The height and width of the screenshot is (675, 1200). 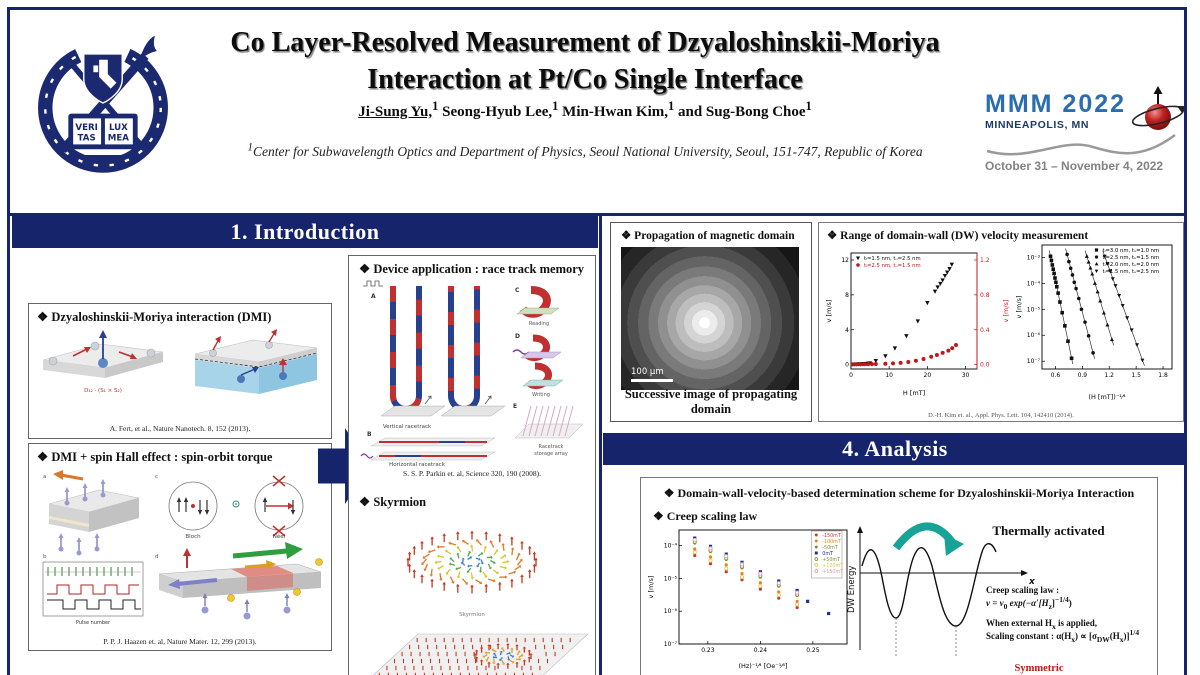 I want to click on section-analysis-title: 4. Analysis, so click(x=895, y=448).